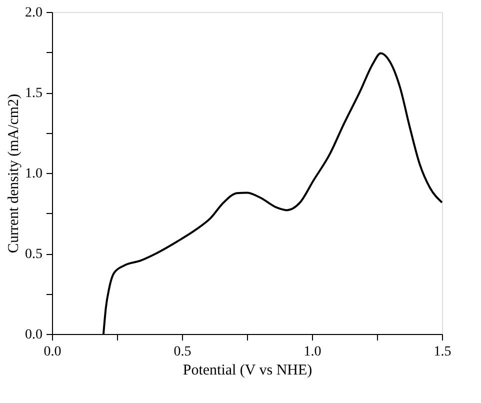 The width and height of the screenshot is (481, 403). I want to click on y-tick-label: 0.0, so click(33, 335).